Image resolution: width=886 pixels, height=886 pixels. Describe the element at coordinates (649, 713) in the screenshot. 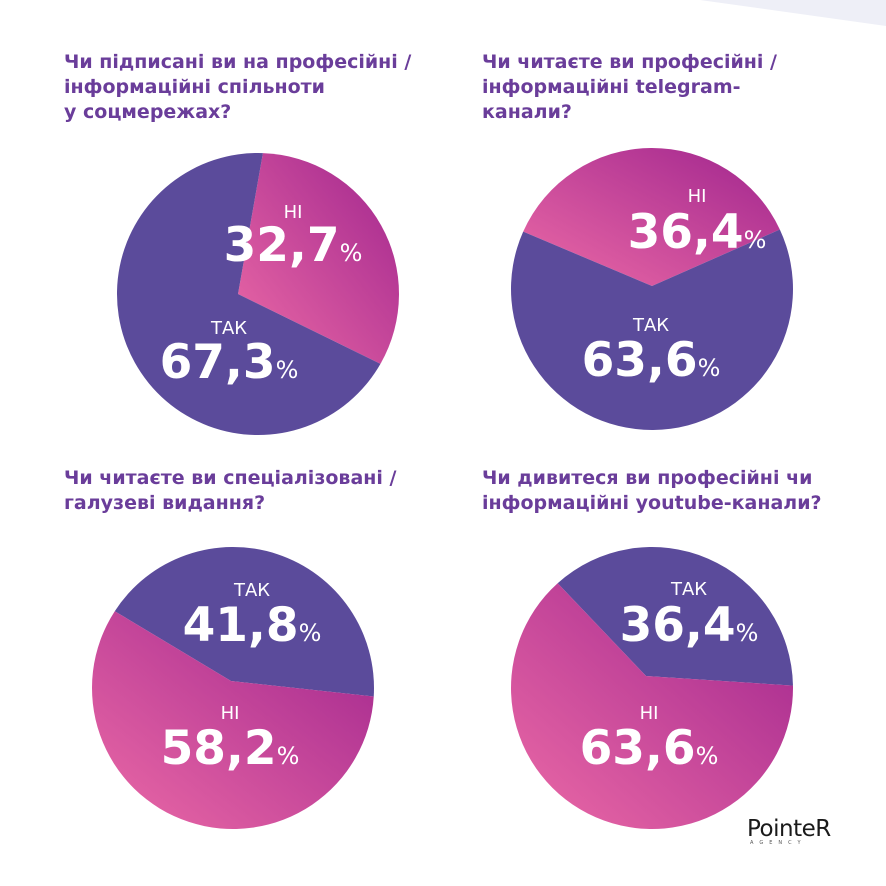

I see `chart-4-label-no: НІ` at that location.